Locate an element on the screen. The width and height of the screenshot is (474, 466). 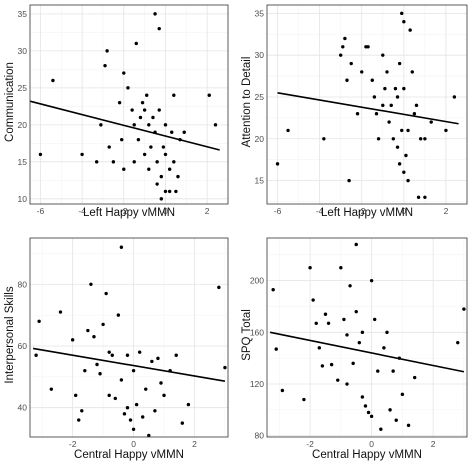
x-tick-label: 2 is located at coordinates (207, 211).